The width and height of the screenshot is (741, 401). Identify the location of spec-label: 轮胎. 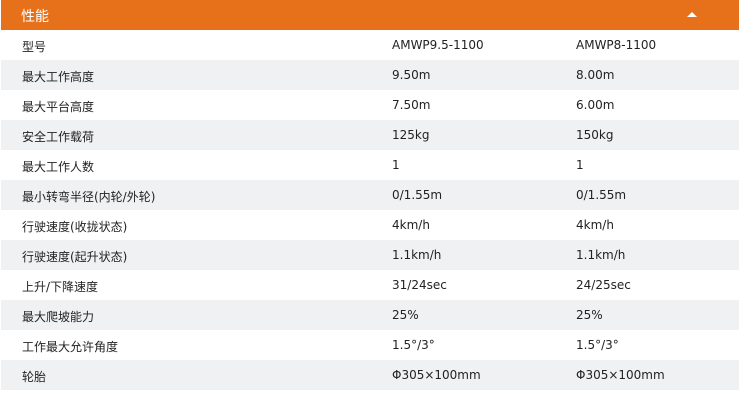
(34, 377).